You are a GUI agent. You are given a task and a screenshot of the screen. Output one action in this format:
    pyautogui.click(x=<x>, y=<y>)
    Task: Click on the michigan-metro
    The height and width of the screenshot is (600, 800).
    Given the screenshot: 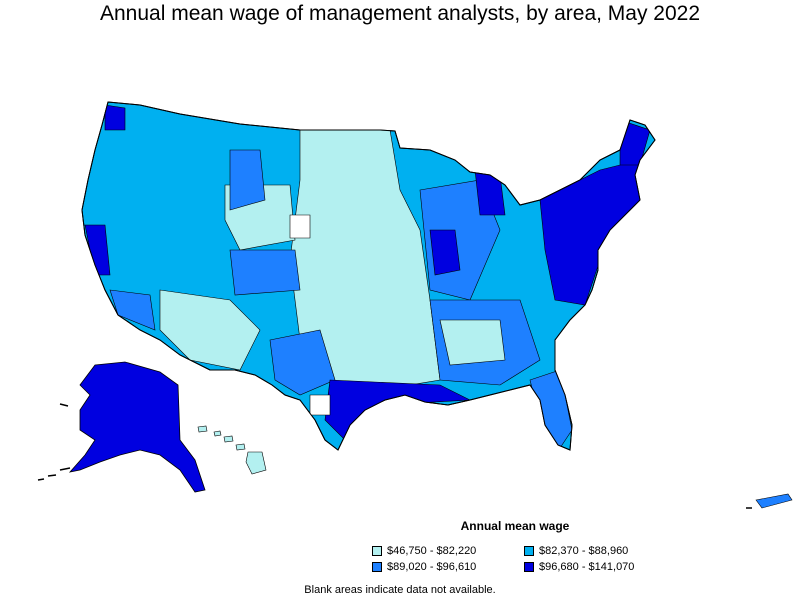 What is the action you would take?
    pyautogui.click(x=490, y=192)
    